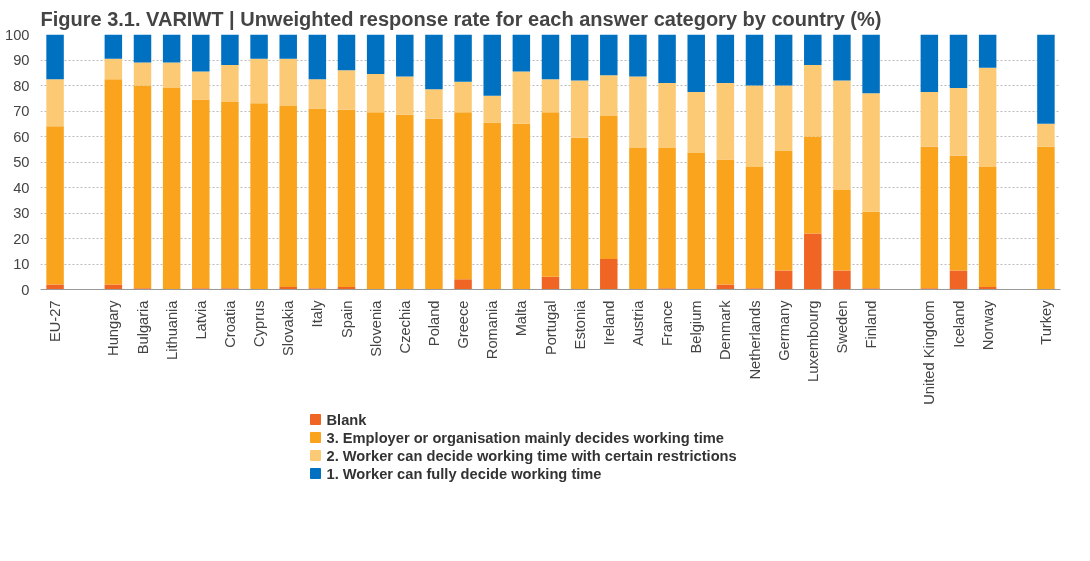 The width and height of the screenshot is (1090, 561). What do you see at coordinates (259, 323) in the screenshot?
I see `x-tick-label: Cyprus` at bounding box center [259, 323].